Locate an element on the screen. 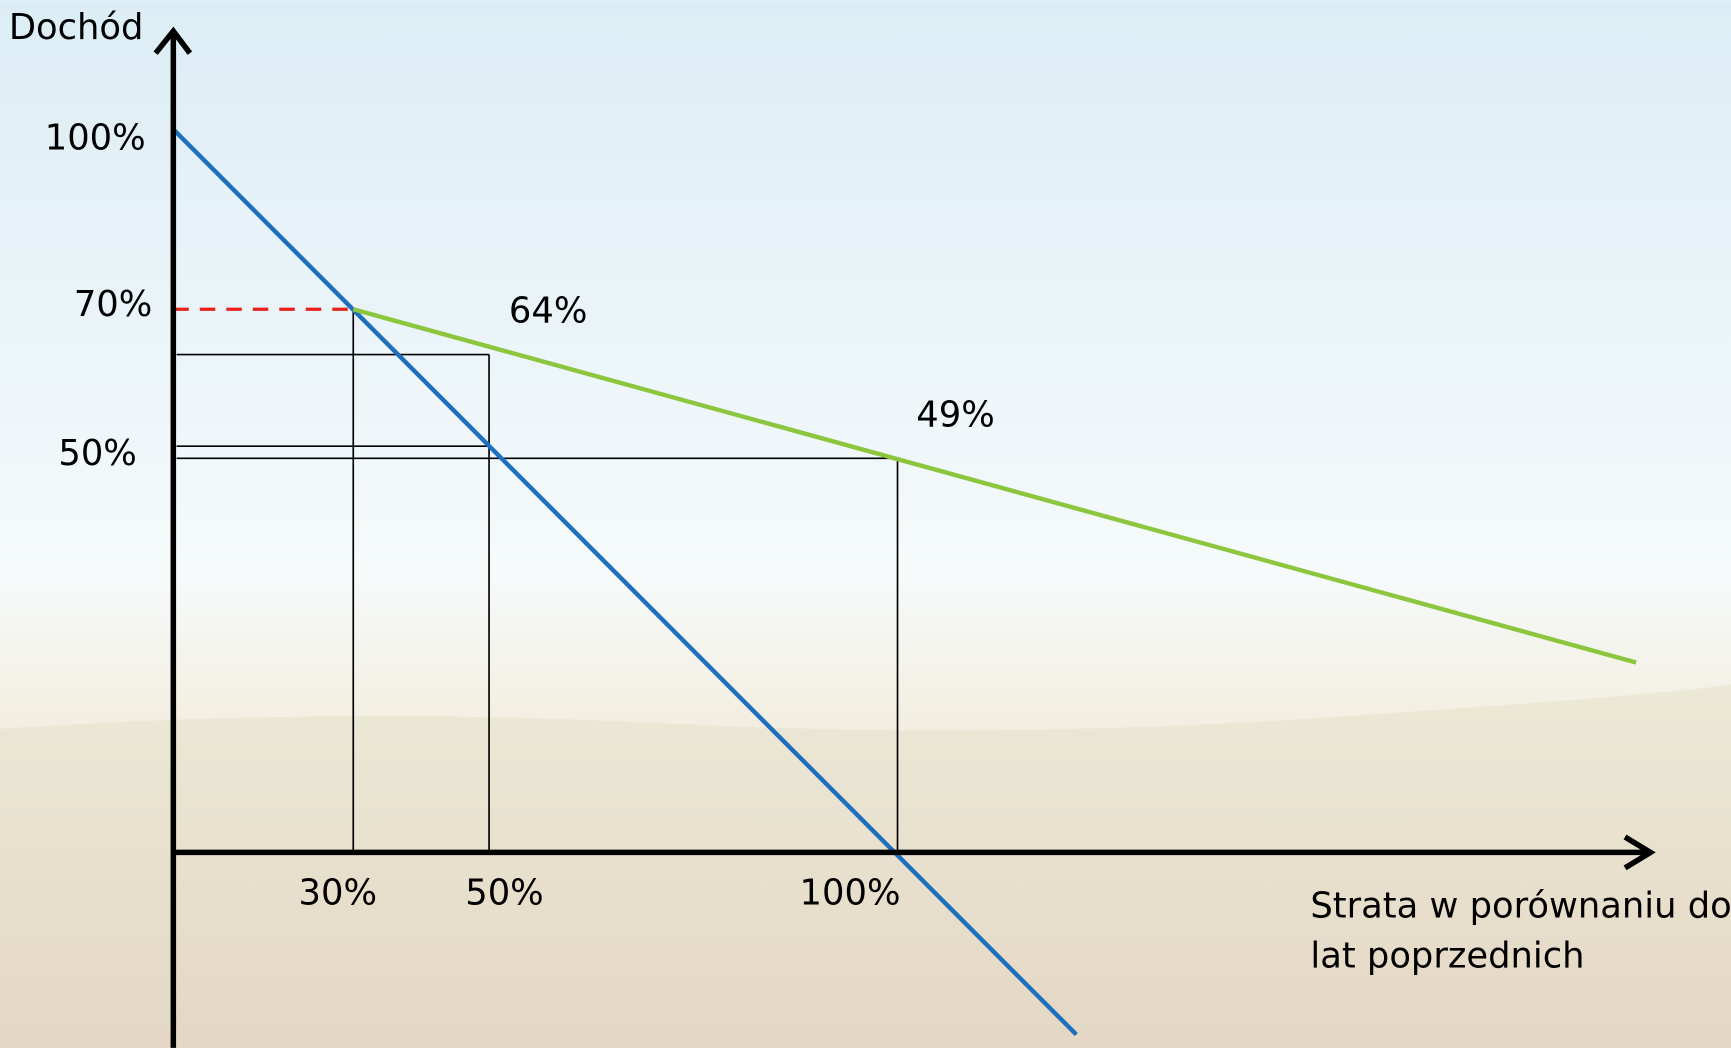  point-label: 49% is located at coordinates (955, 414).